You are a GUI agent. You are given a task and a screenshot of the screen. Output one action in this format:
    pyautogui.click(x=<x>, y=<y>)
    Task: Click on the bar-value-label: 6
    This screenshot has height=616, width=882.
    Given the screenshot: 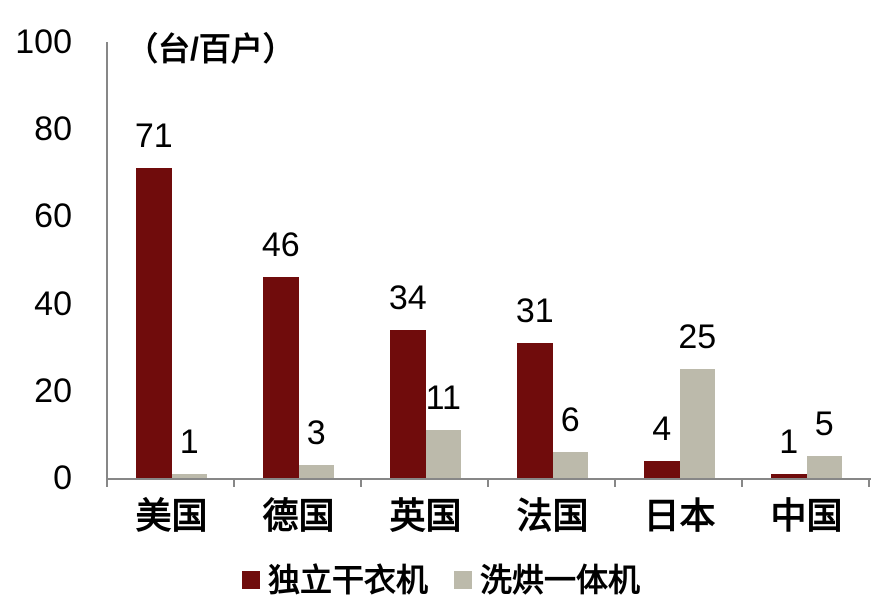 What is the action you would take?
    pyautogui.click(x=570, y=419)
    